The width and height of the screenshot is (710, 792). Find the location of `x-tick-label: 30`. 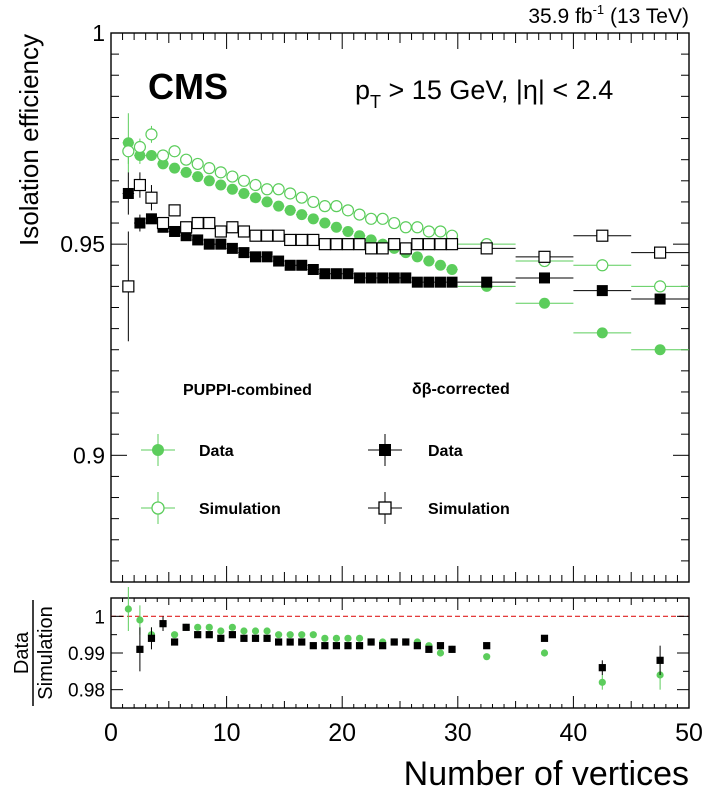

x-tick-label: 30 is located at coordinates (458, 733).